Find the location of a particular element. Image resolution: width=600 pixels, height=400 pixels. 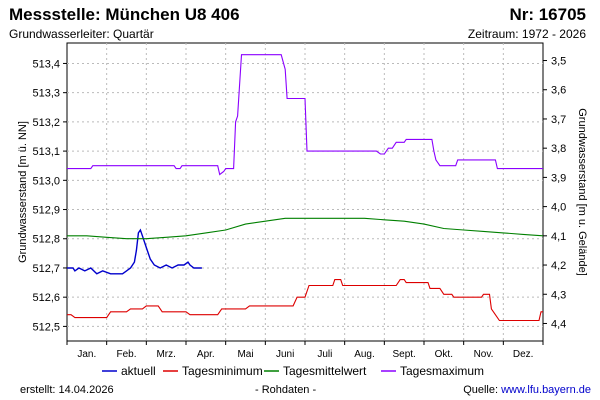

x-tick-label: Jan. is located at coordinates (86, 354).